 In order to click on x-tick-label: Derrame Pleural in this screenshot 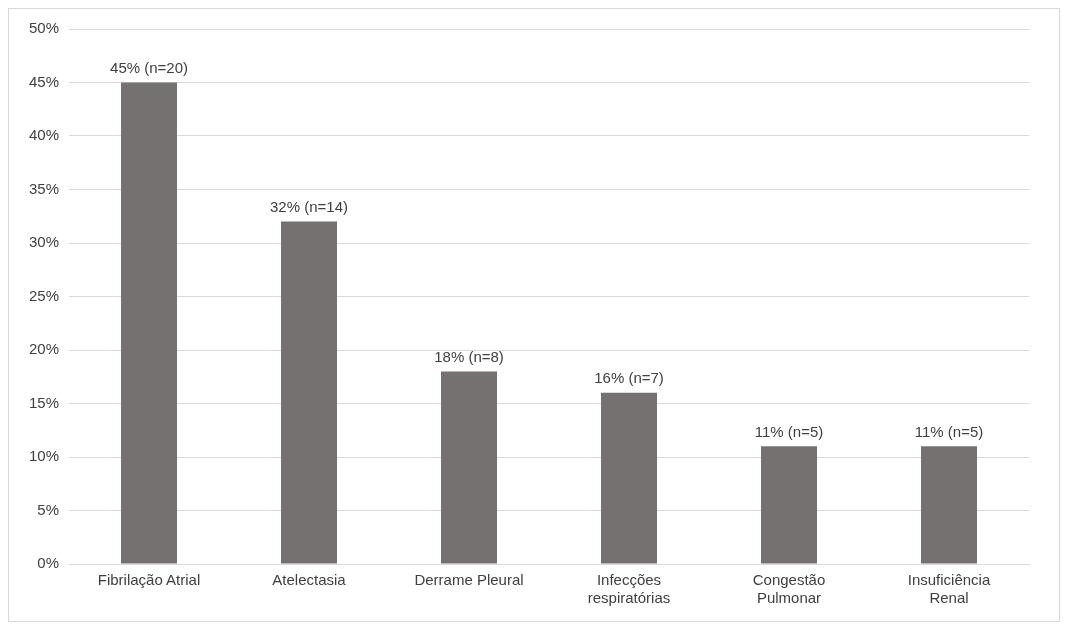, I will do `click(469, 580)`.